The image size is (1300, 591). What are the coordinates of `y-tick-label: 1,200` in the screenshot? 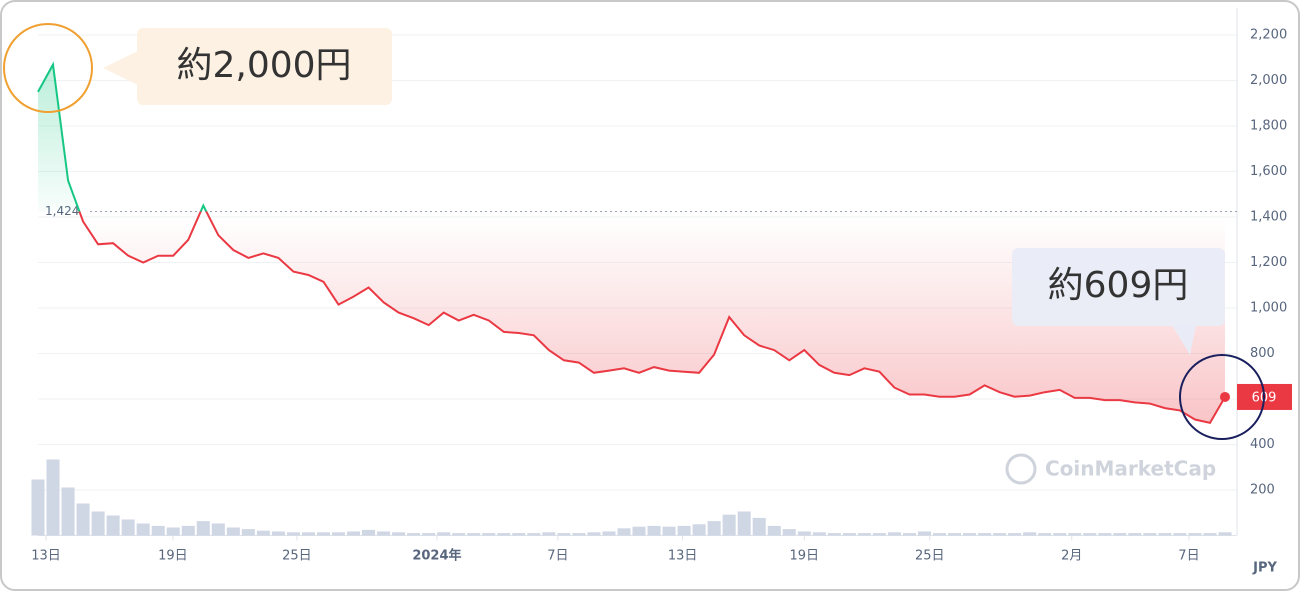 It's located at (1268, 262).